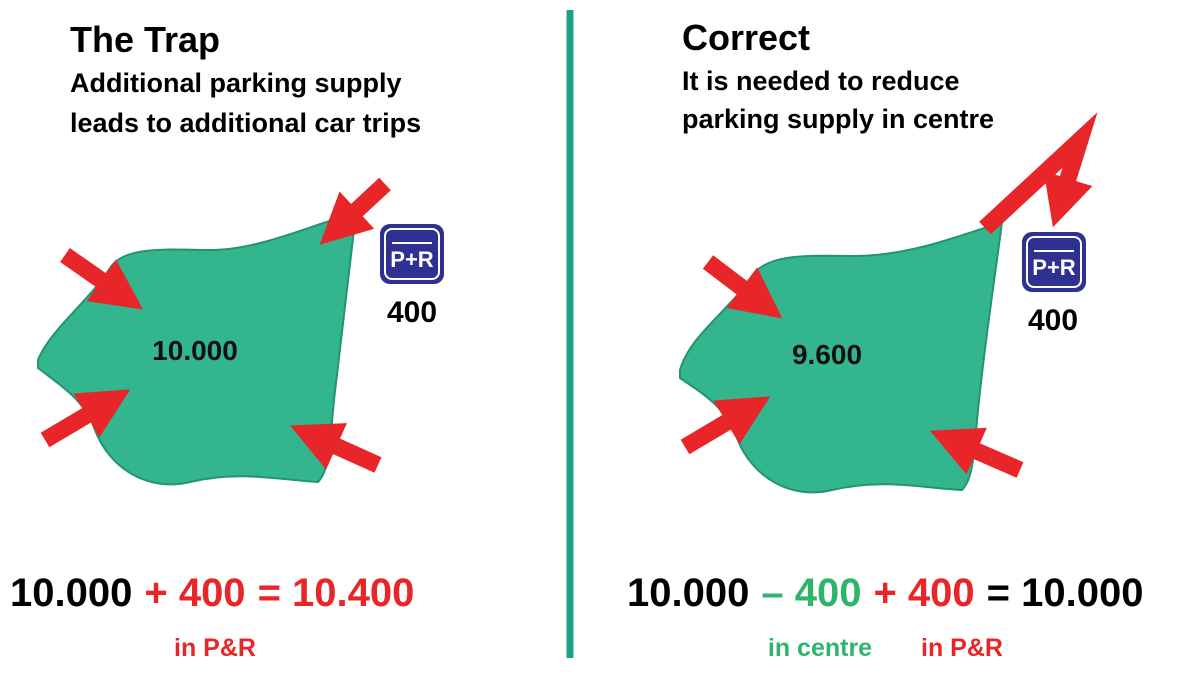 This screenshot has width=1177, height=675. What do you see at coordinates (236, 83) in the screenshot?
I see `subtitle: Additional parking supply` at bounding box center [236, 83].